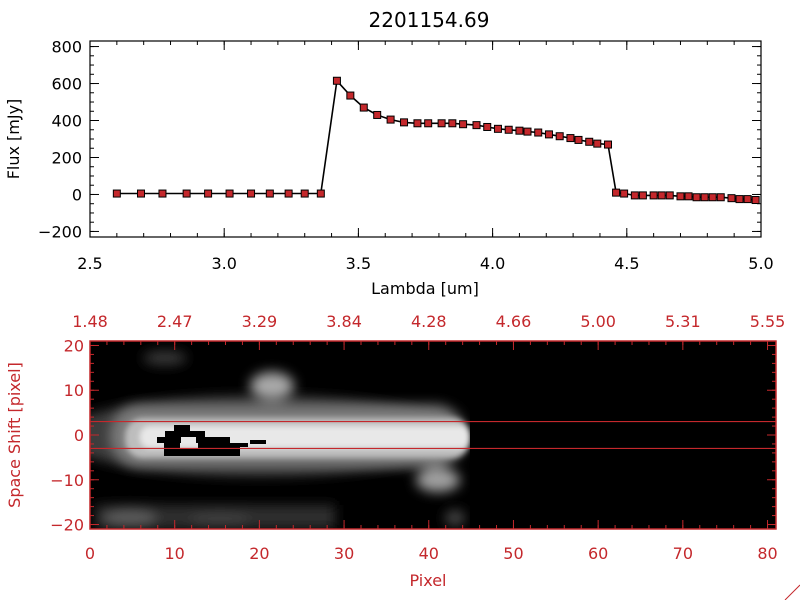  I want to click on image-top-axis-tick-label: 5.31, so click(683, 321).